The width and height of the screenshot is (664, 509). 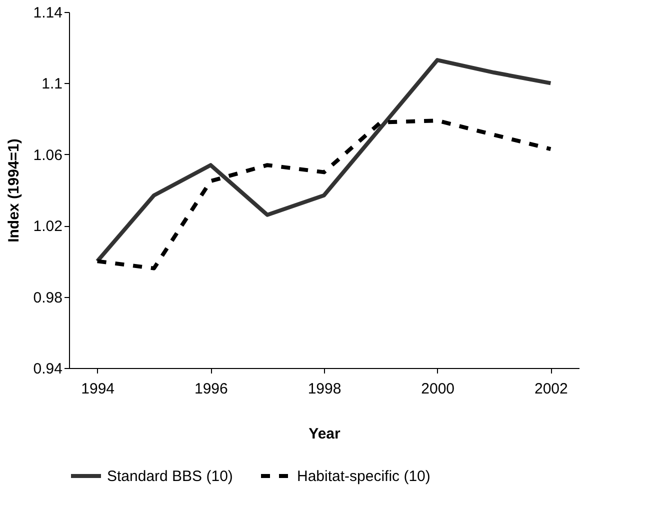 I want to click on legend-label: Standard BBS (10), so click(x=170, y=476).